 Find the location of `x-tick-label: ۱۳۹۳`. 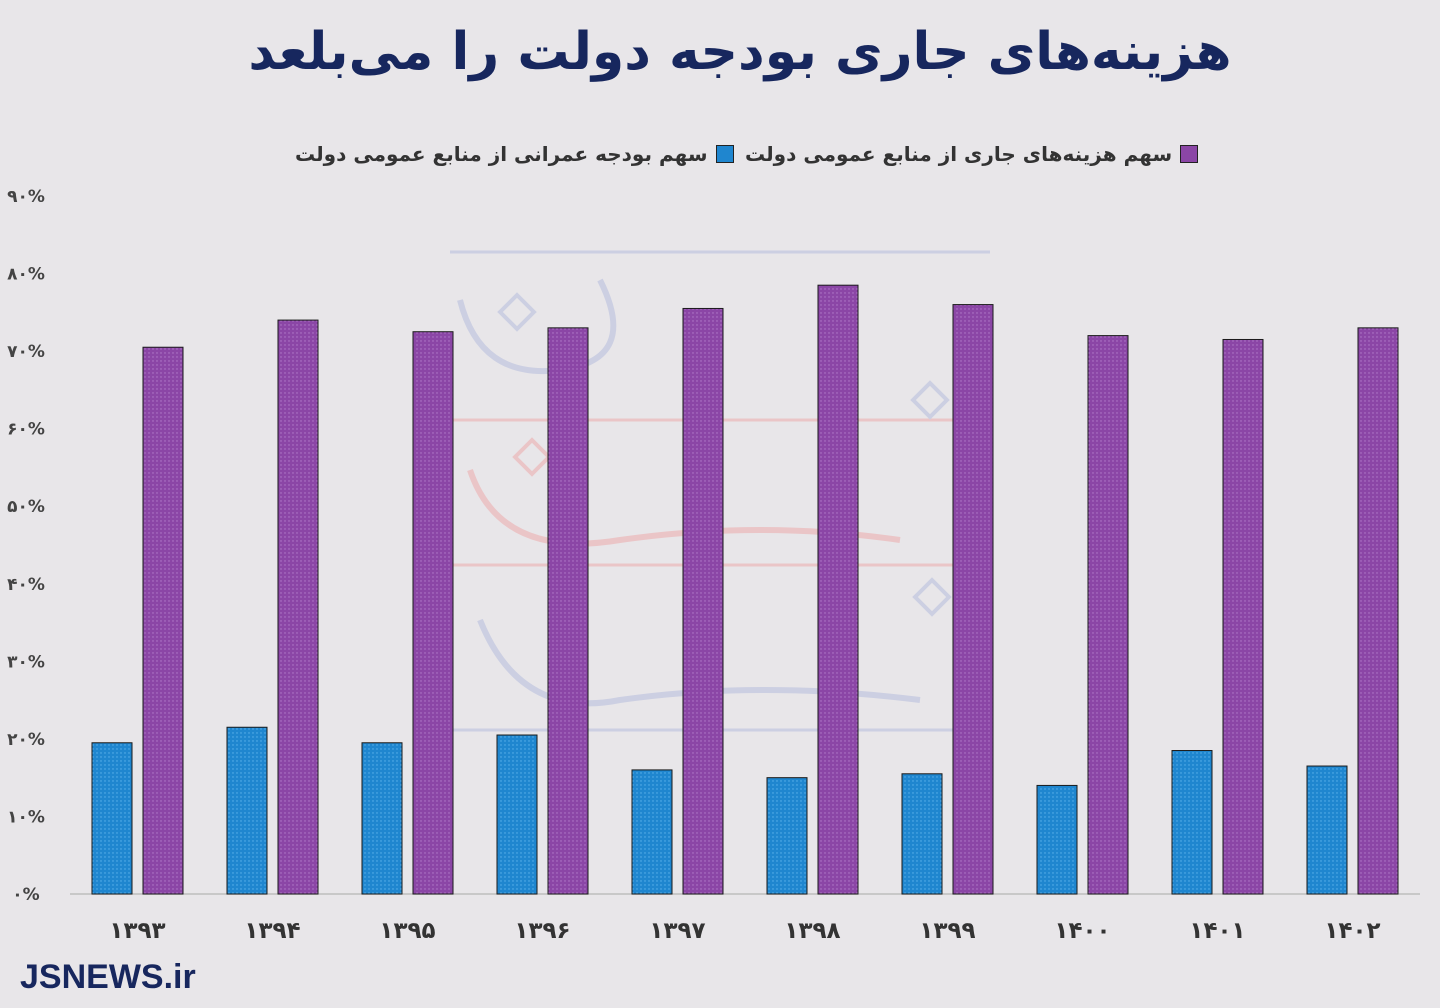

x-tick-label: ۱۳۹۳ is located at coordinates (137, 931).